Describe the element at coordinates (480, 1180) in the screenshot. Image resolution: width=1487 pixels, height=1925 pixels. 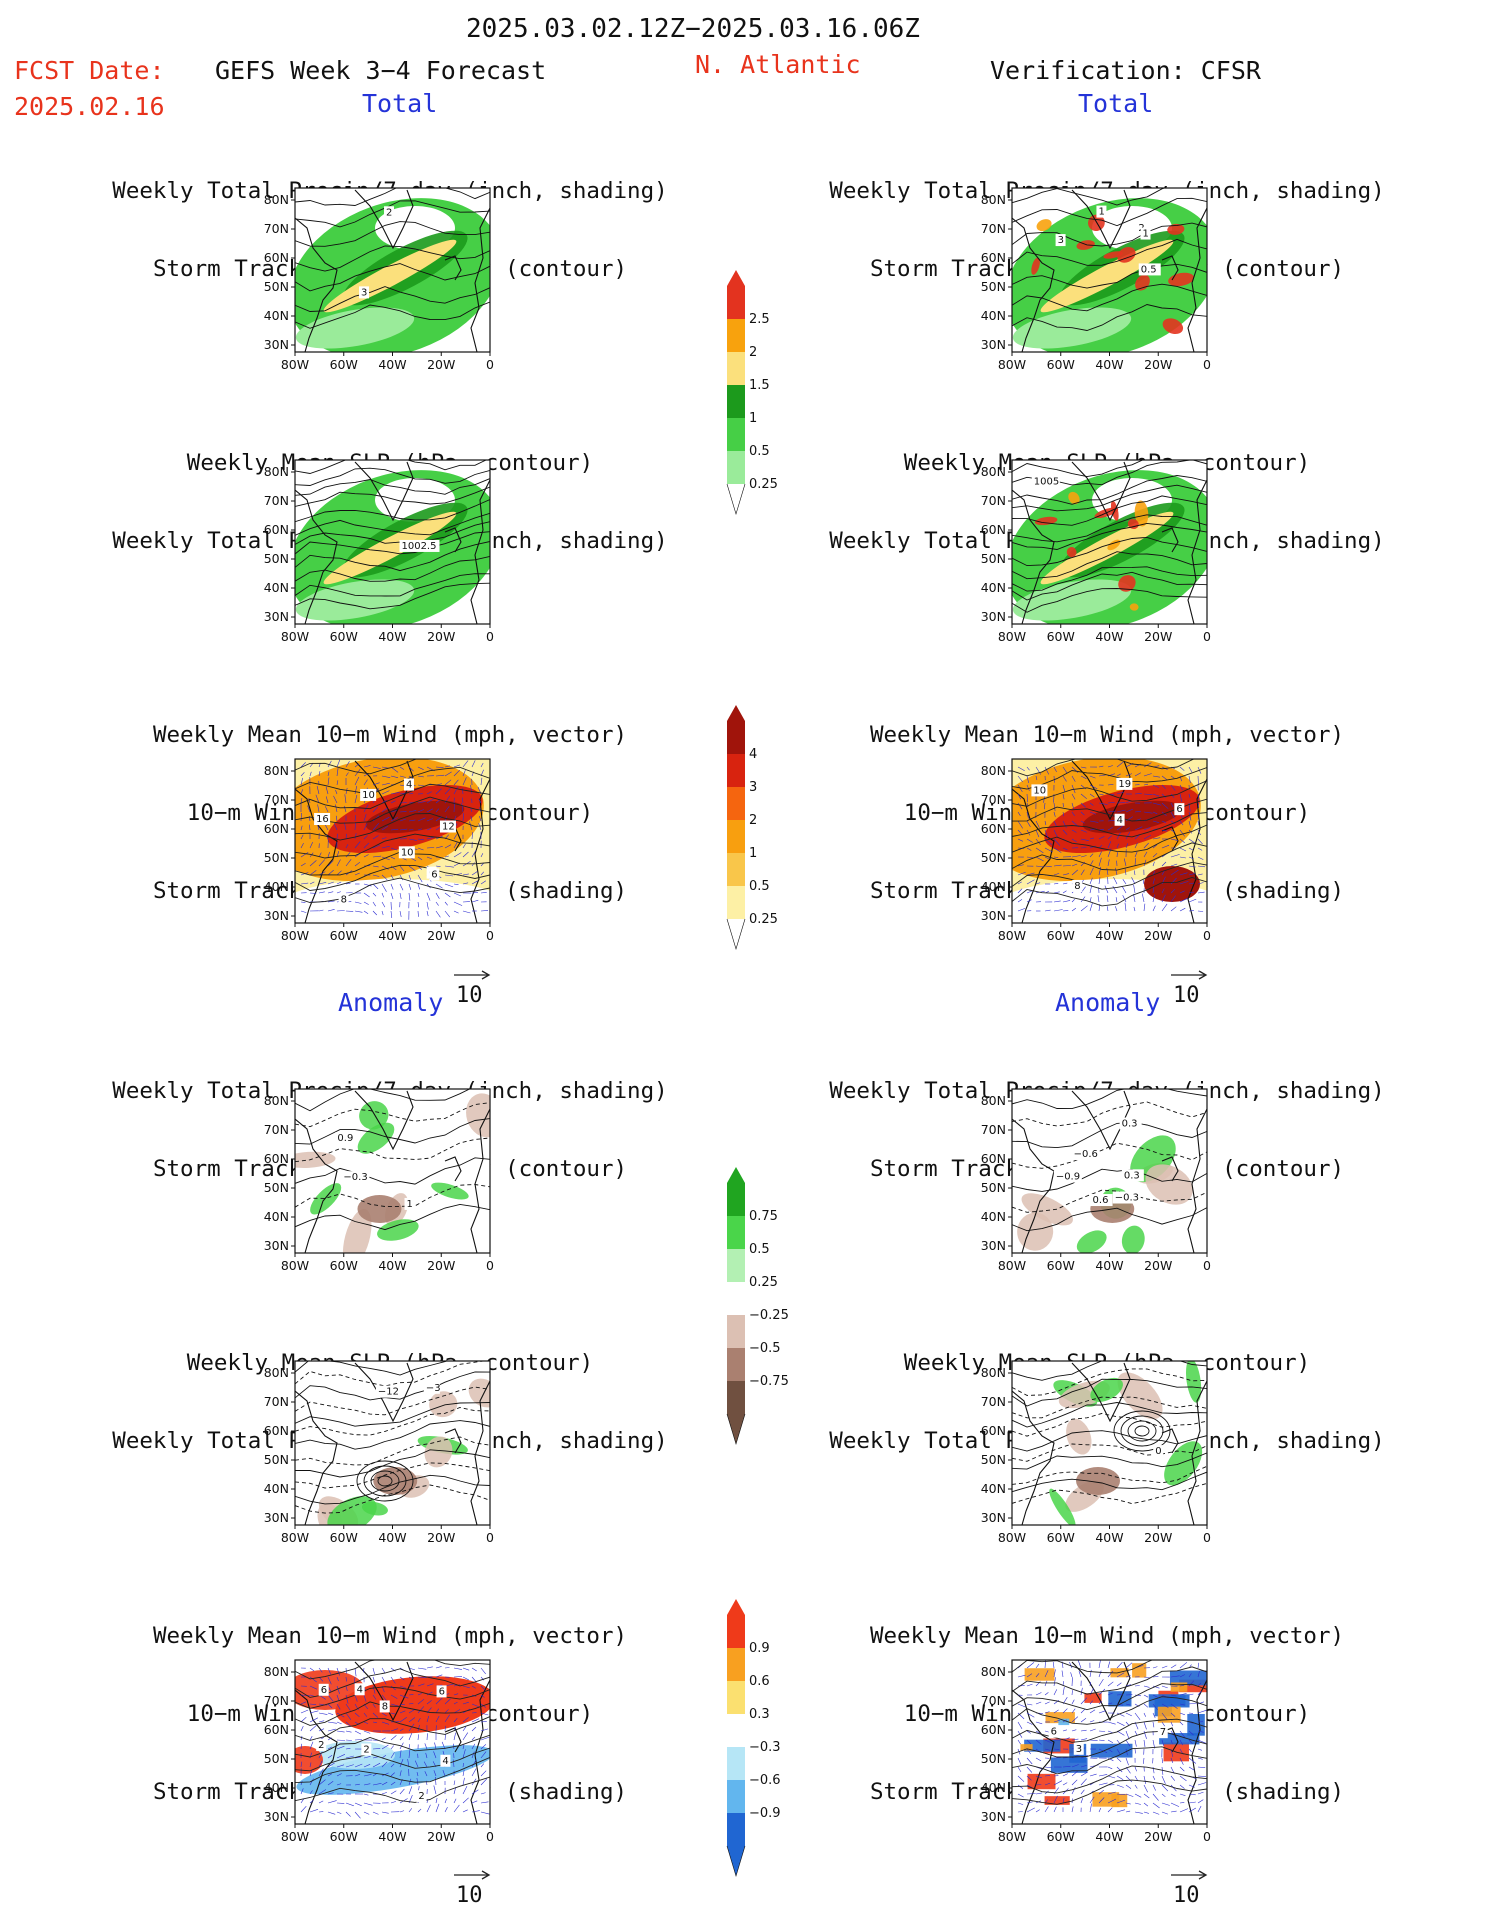
I see `coastline-europe-africa` at that location.